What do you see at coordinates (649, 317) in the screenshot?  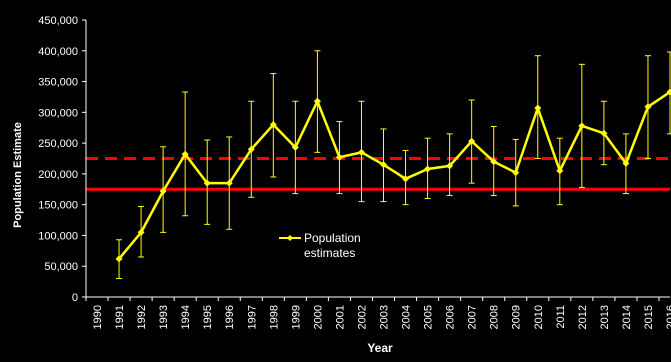 I see `x-tick-label: 2015` at bounding box center [649, 317].